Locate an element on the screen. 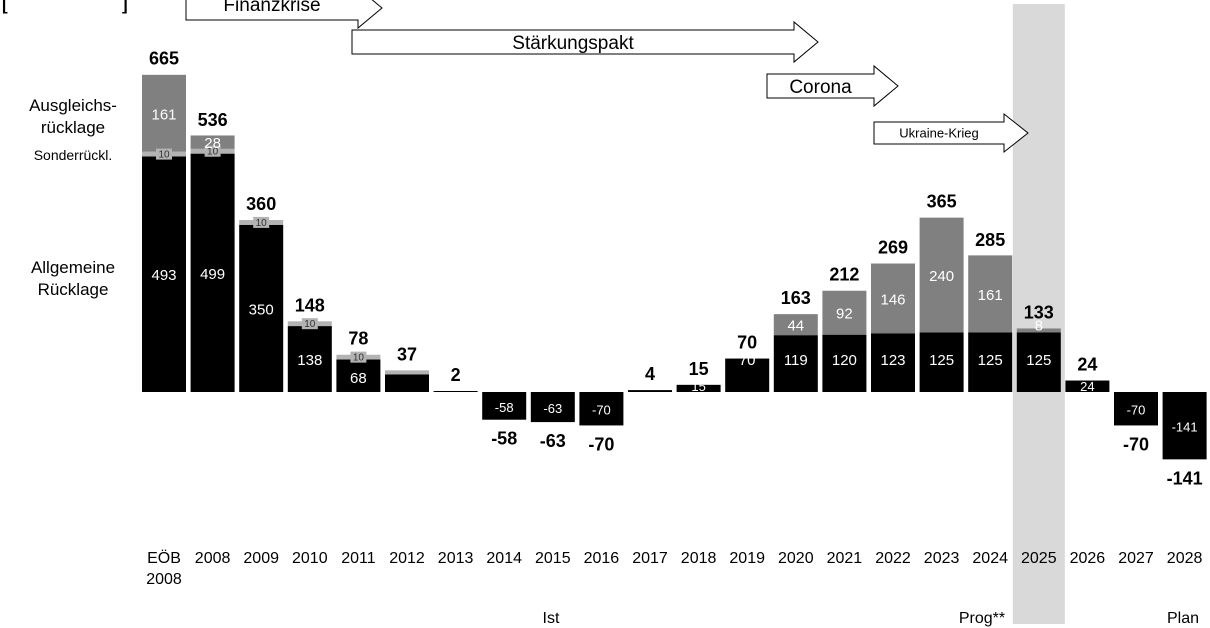  total-label: 536 is located at coordinates (213, 120).